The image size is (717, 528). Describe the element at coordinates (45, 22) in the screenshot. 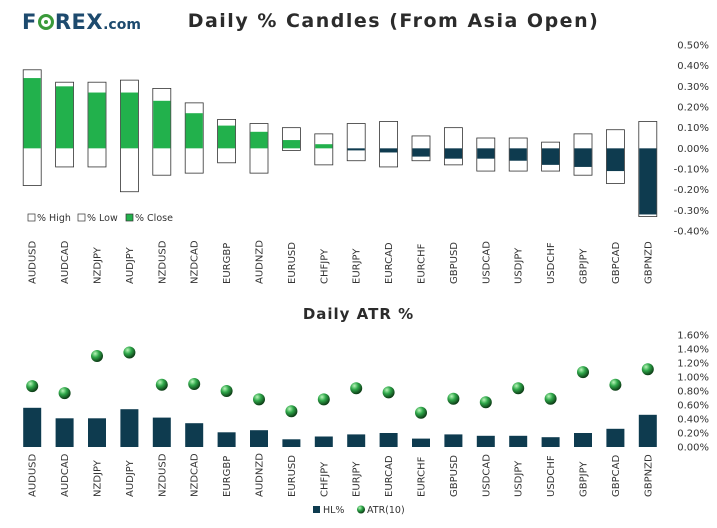

I see `logo-globe-icon` at that location.